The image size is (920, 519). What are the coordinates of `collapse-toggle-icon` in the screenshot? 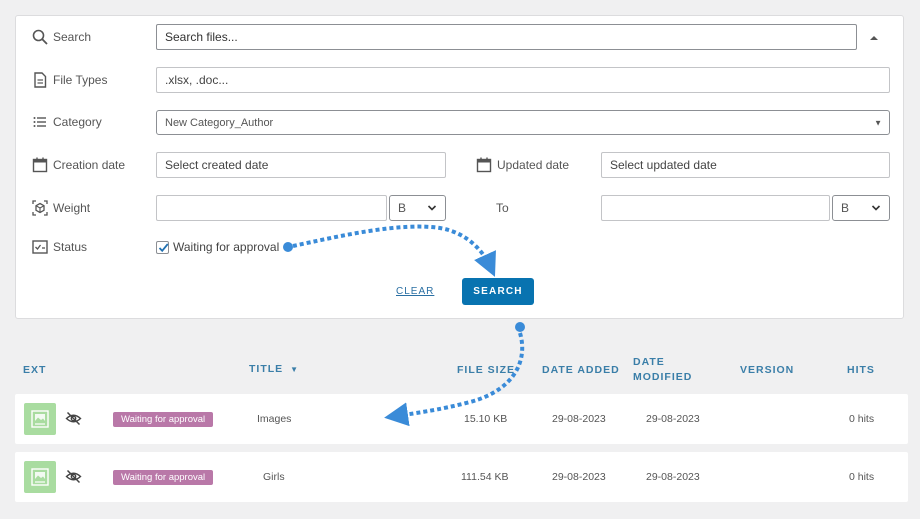 It's located at (874, 37).